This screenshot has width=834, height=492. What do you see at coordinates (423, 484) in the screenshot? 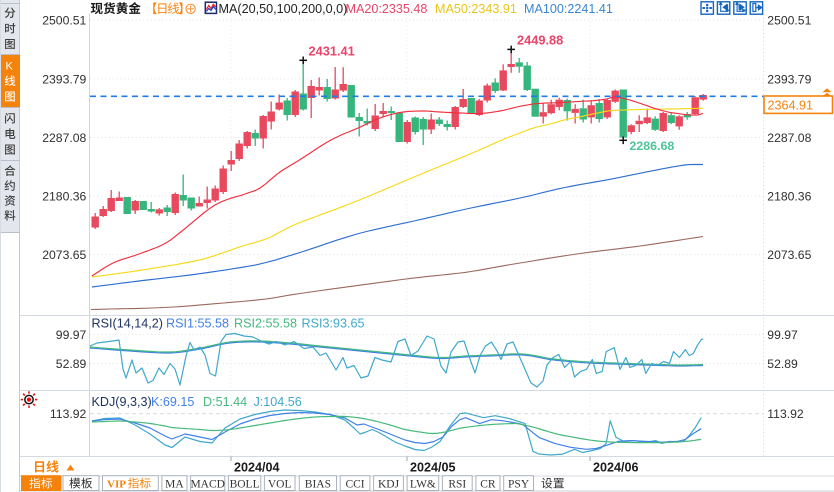
I see `svg-text: LW&` at bounding box center [423, 484].